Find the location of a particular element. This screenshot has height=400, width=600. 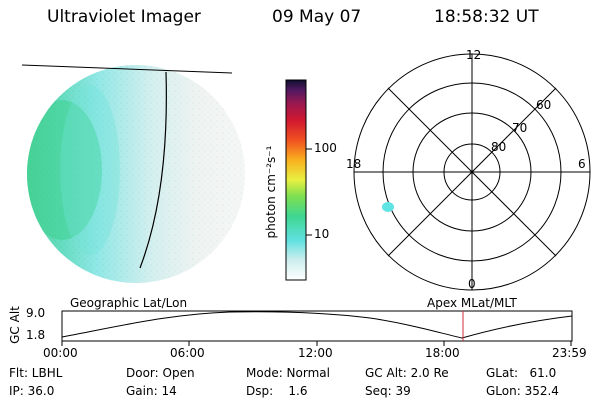

aurora-spot is located at coordinates (388, 207).